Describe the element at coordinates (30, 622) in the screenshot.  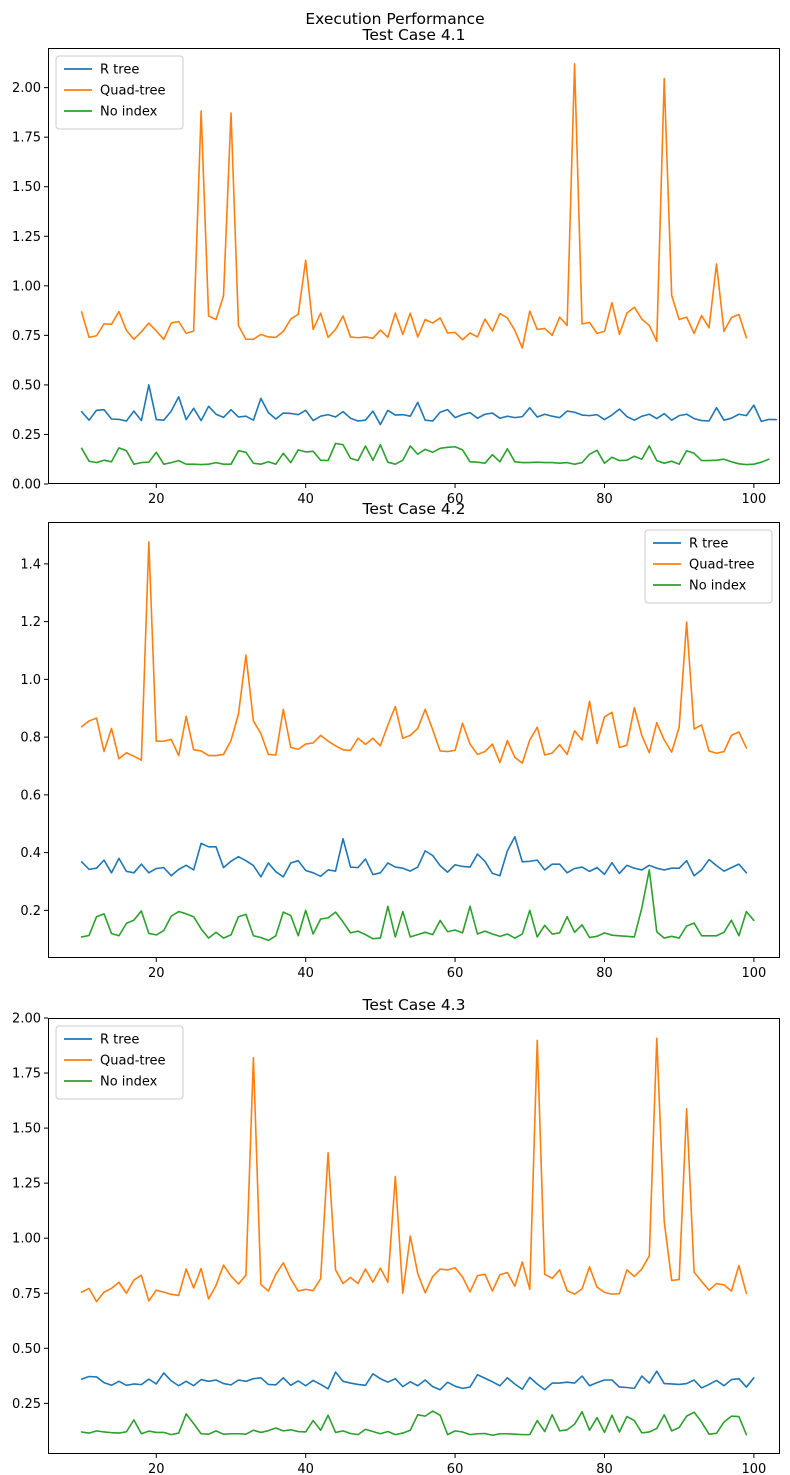
I see `y-tick-label: 1.2` at that location.